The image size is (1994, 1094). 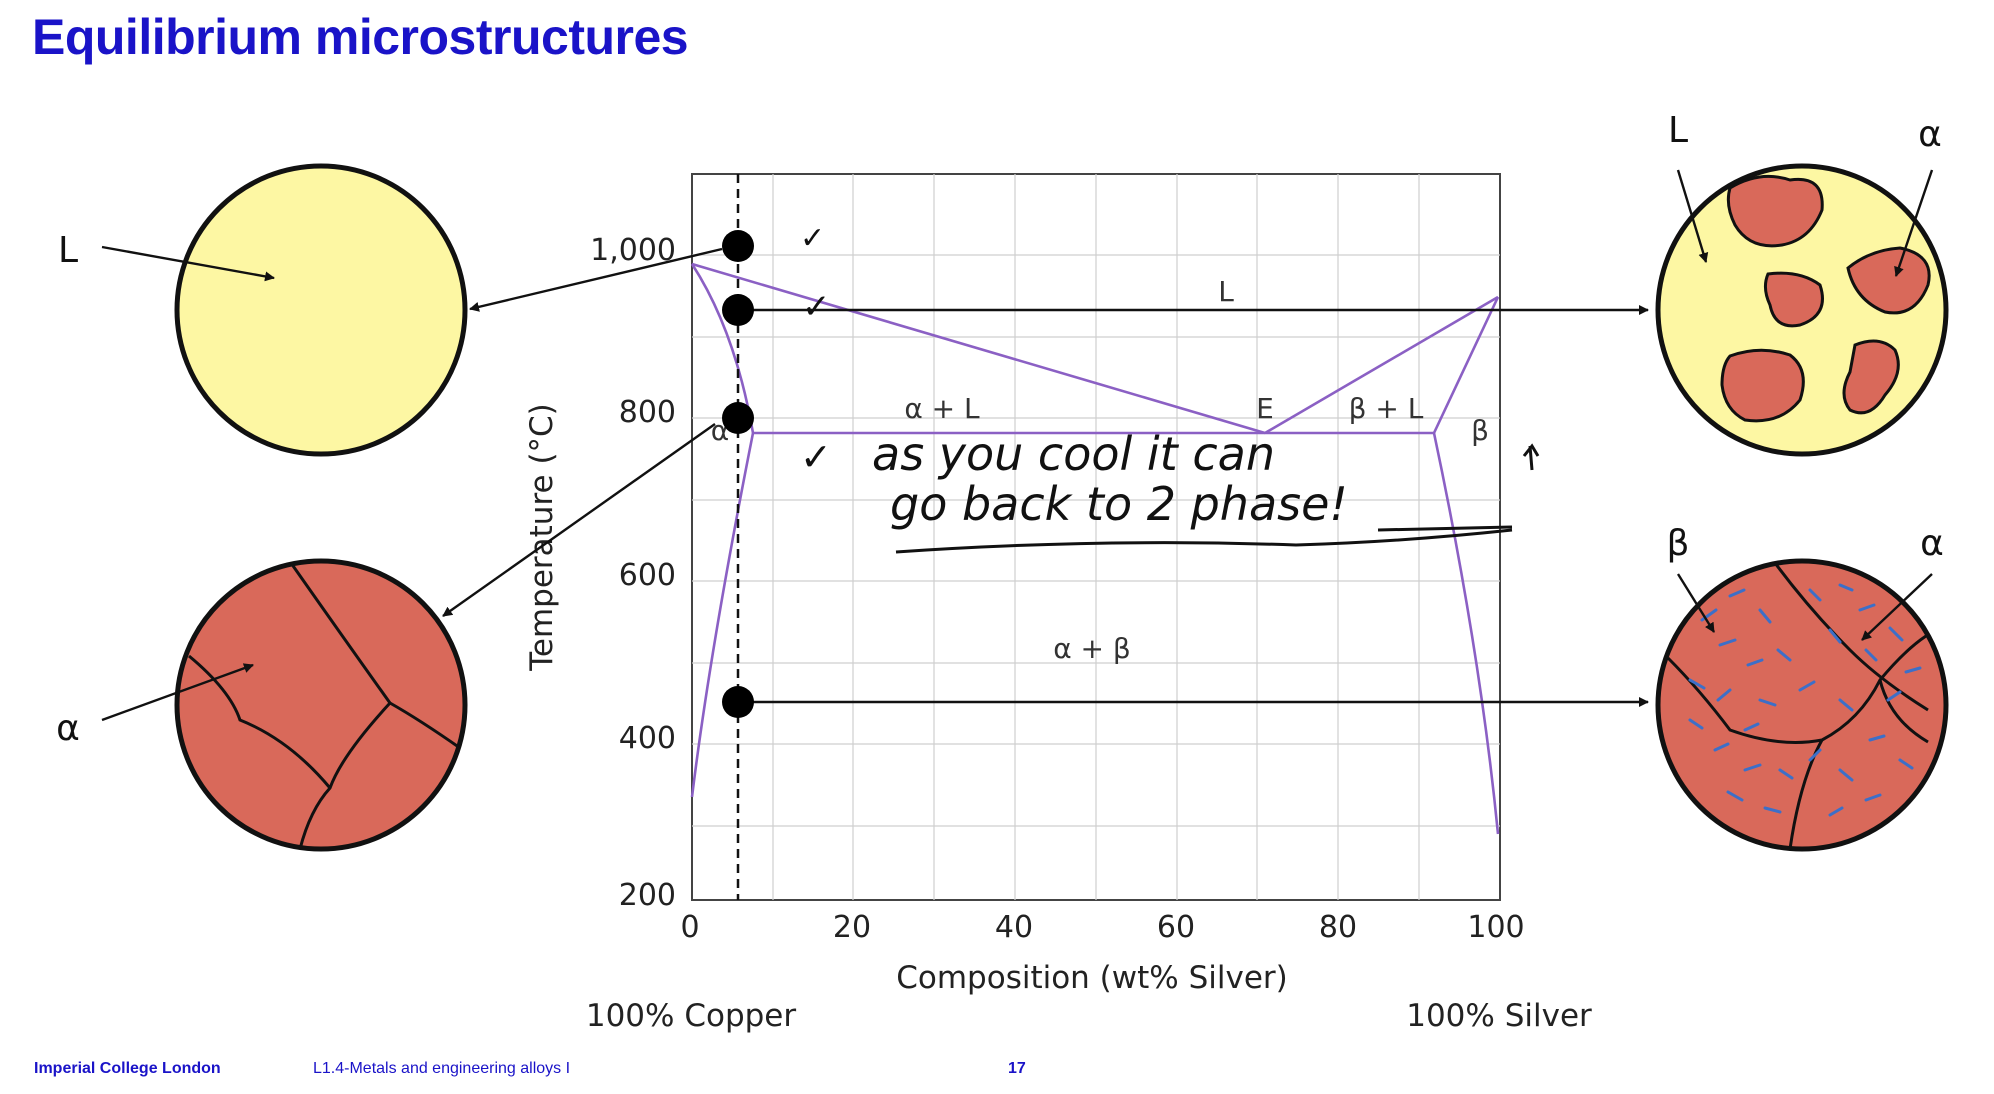 I want to click on region-label-L: L, so click(x=1226, y=291).